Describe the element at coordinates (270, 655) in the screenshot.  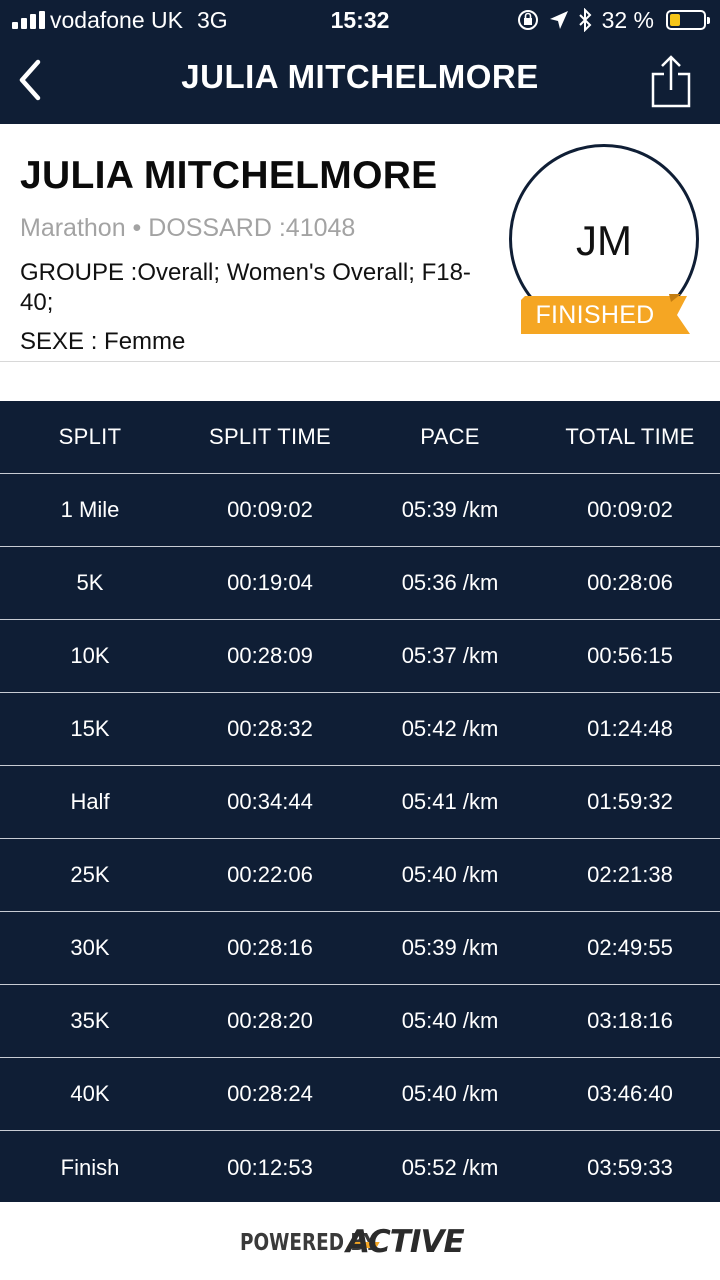
I see `split-time: 00:28:09` at that location.